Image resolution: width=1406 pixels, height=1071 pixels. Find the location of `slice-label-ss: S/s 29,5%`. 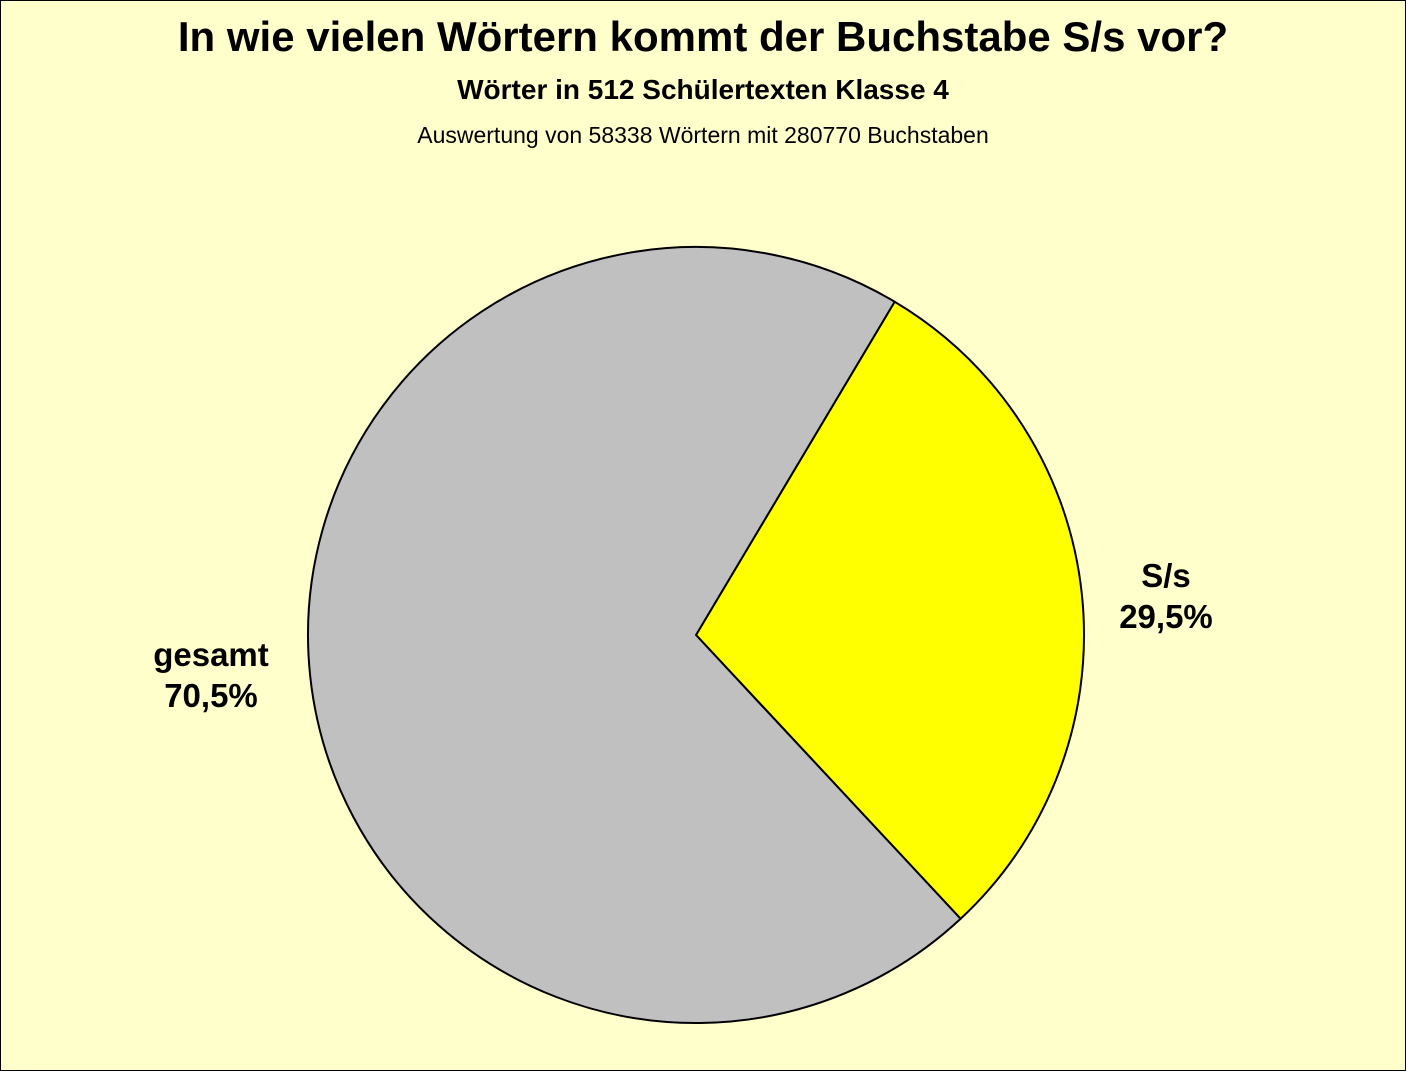

slice-label-ss: S/s 29,5% is located at coordinates (1166, 596).